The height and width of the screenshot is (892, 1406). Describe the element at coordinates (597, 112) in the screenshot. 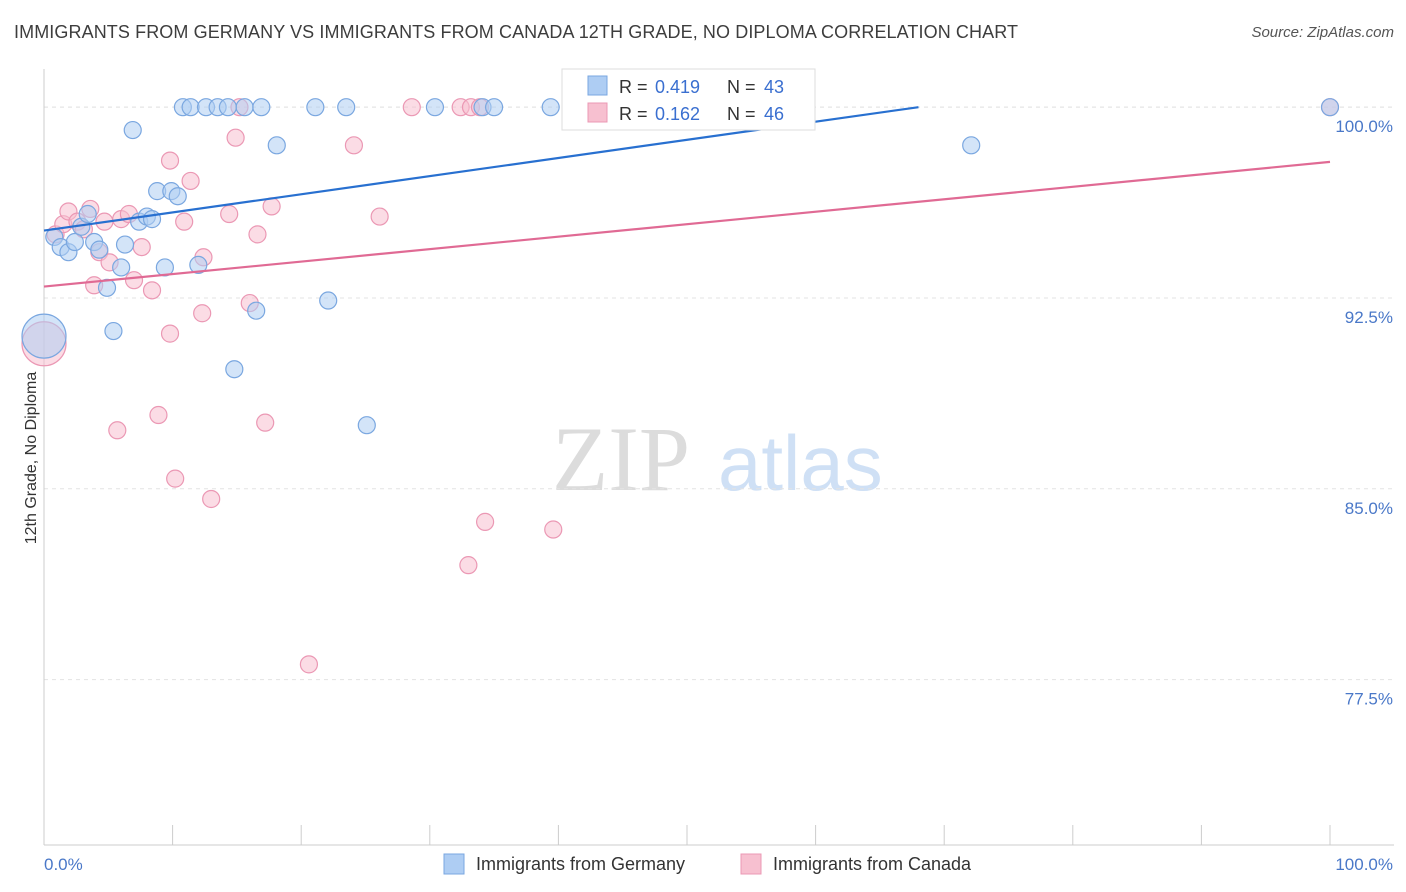

I see `stats-canada-swatch` at that location.